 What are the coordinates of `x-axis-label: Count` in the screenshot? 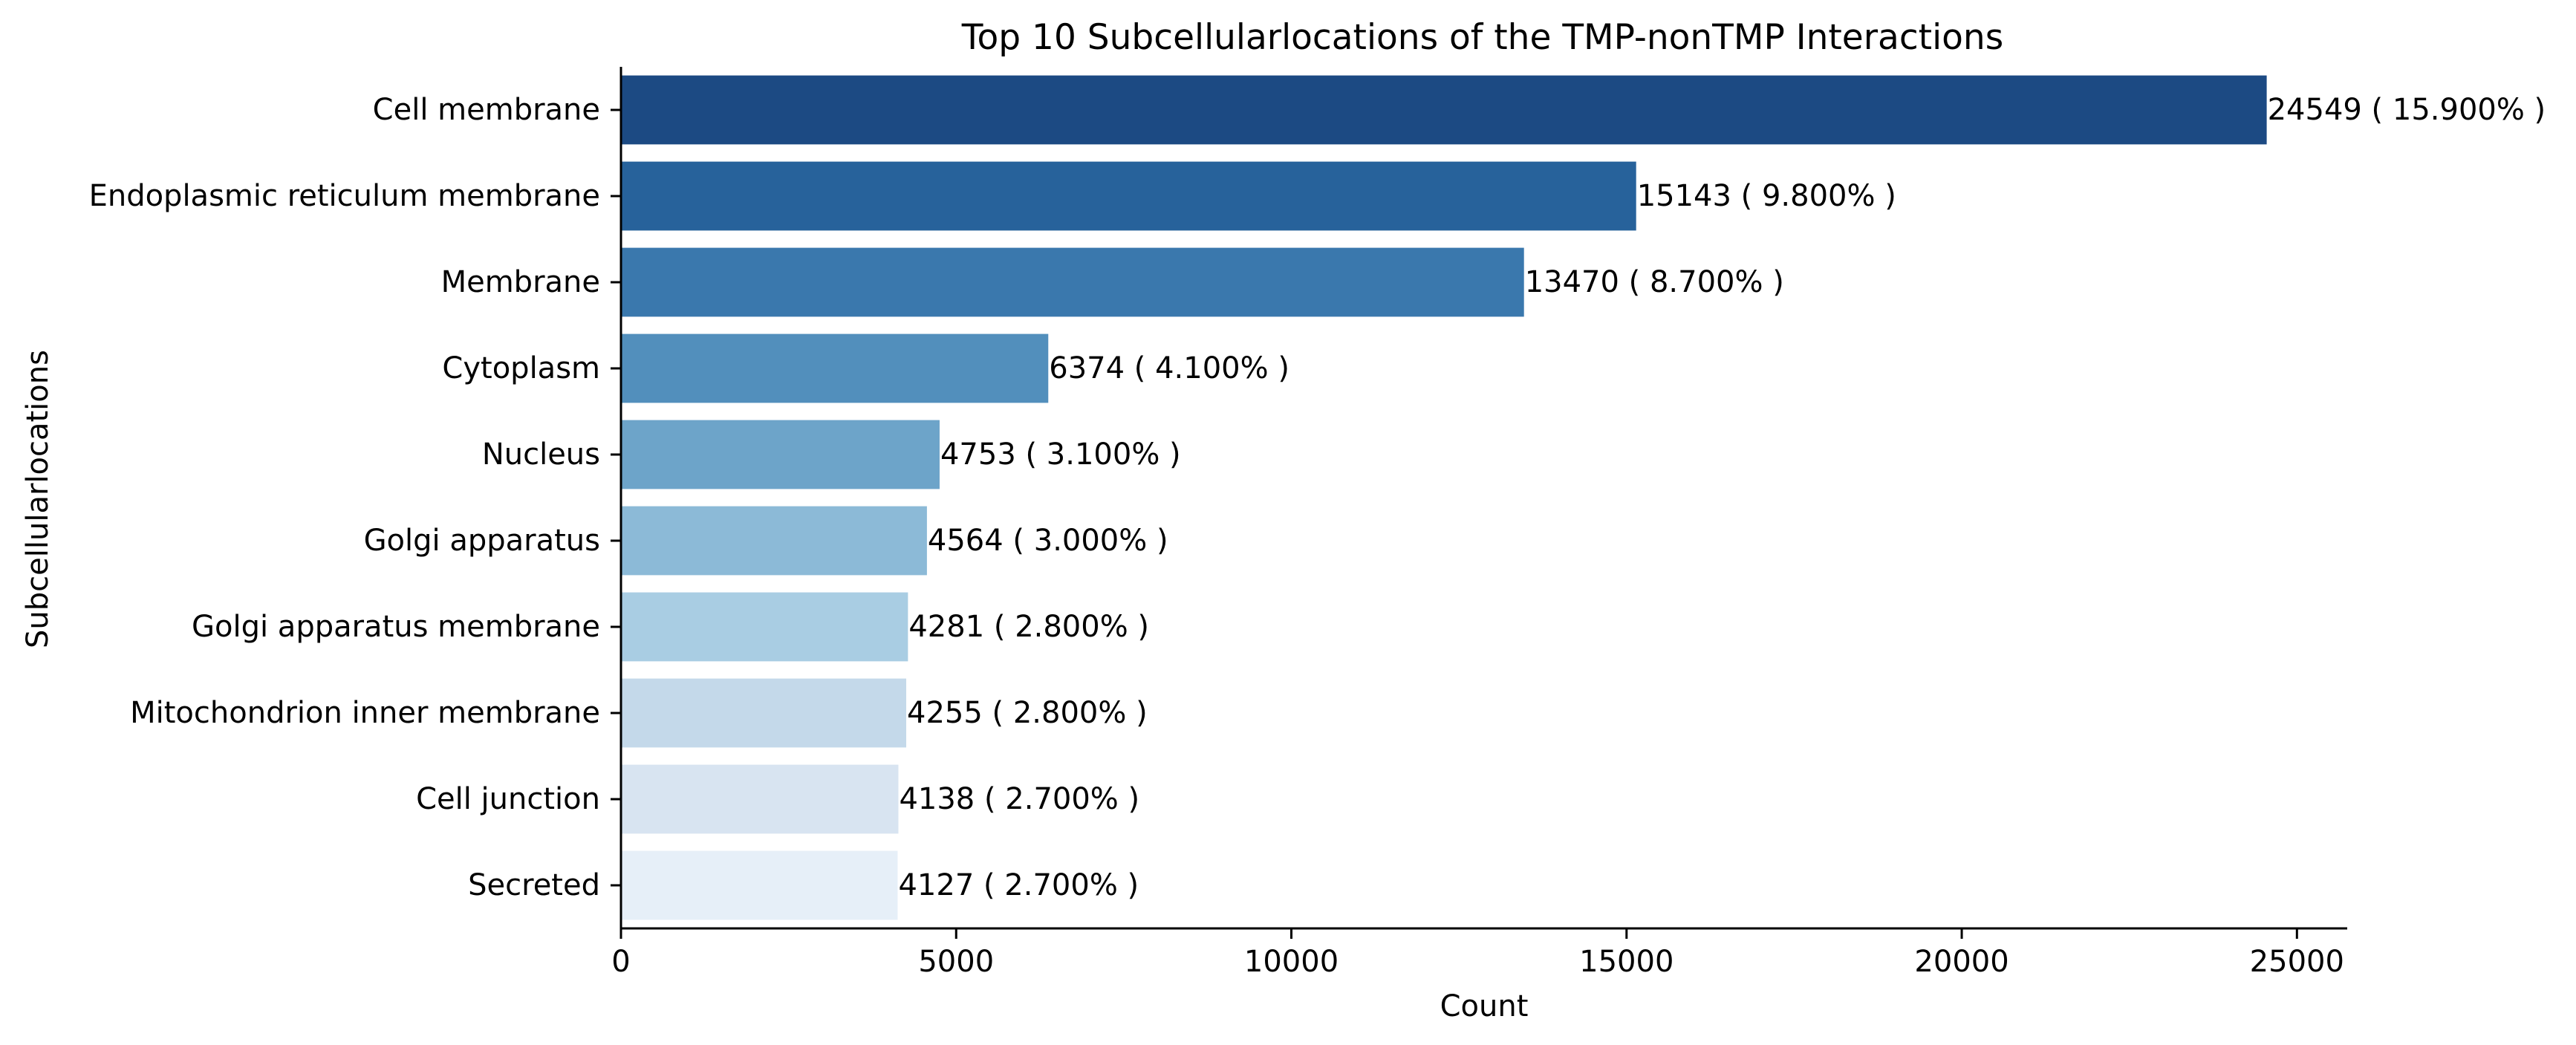 It's located at (1484, 1006).